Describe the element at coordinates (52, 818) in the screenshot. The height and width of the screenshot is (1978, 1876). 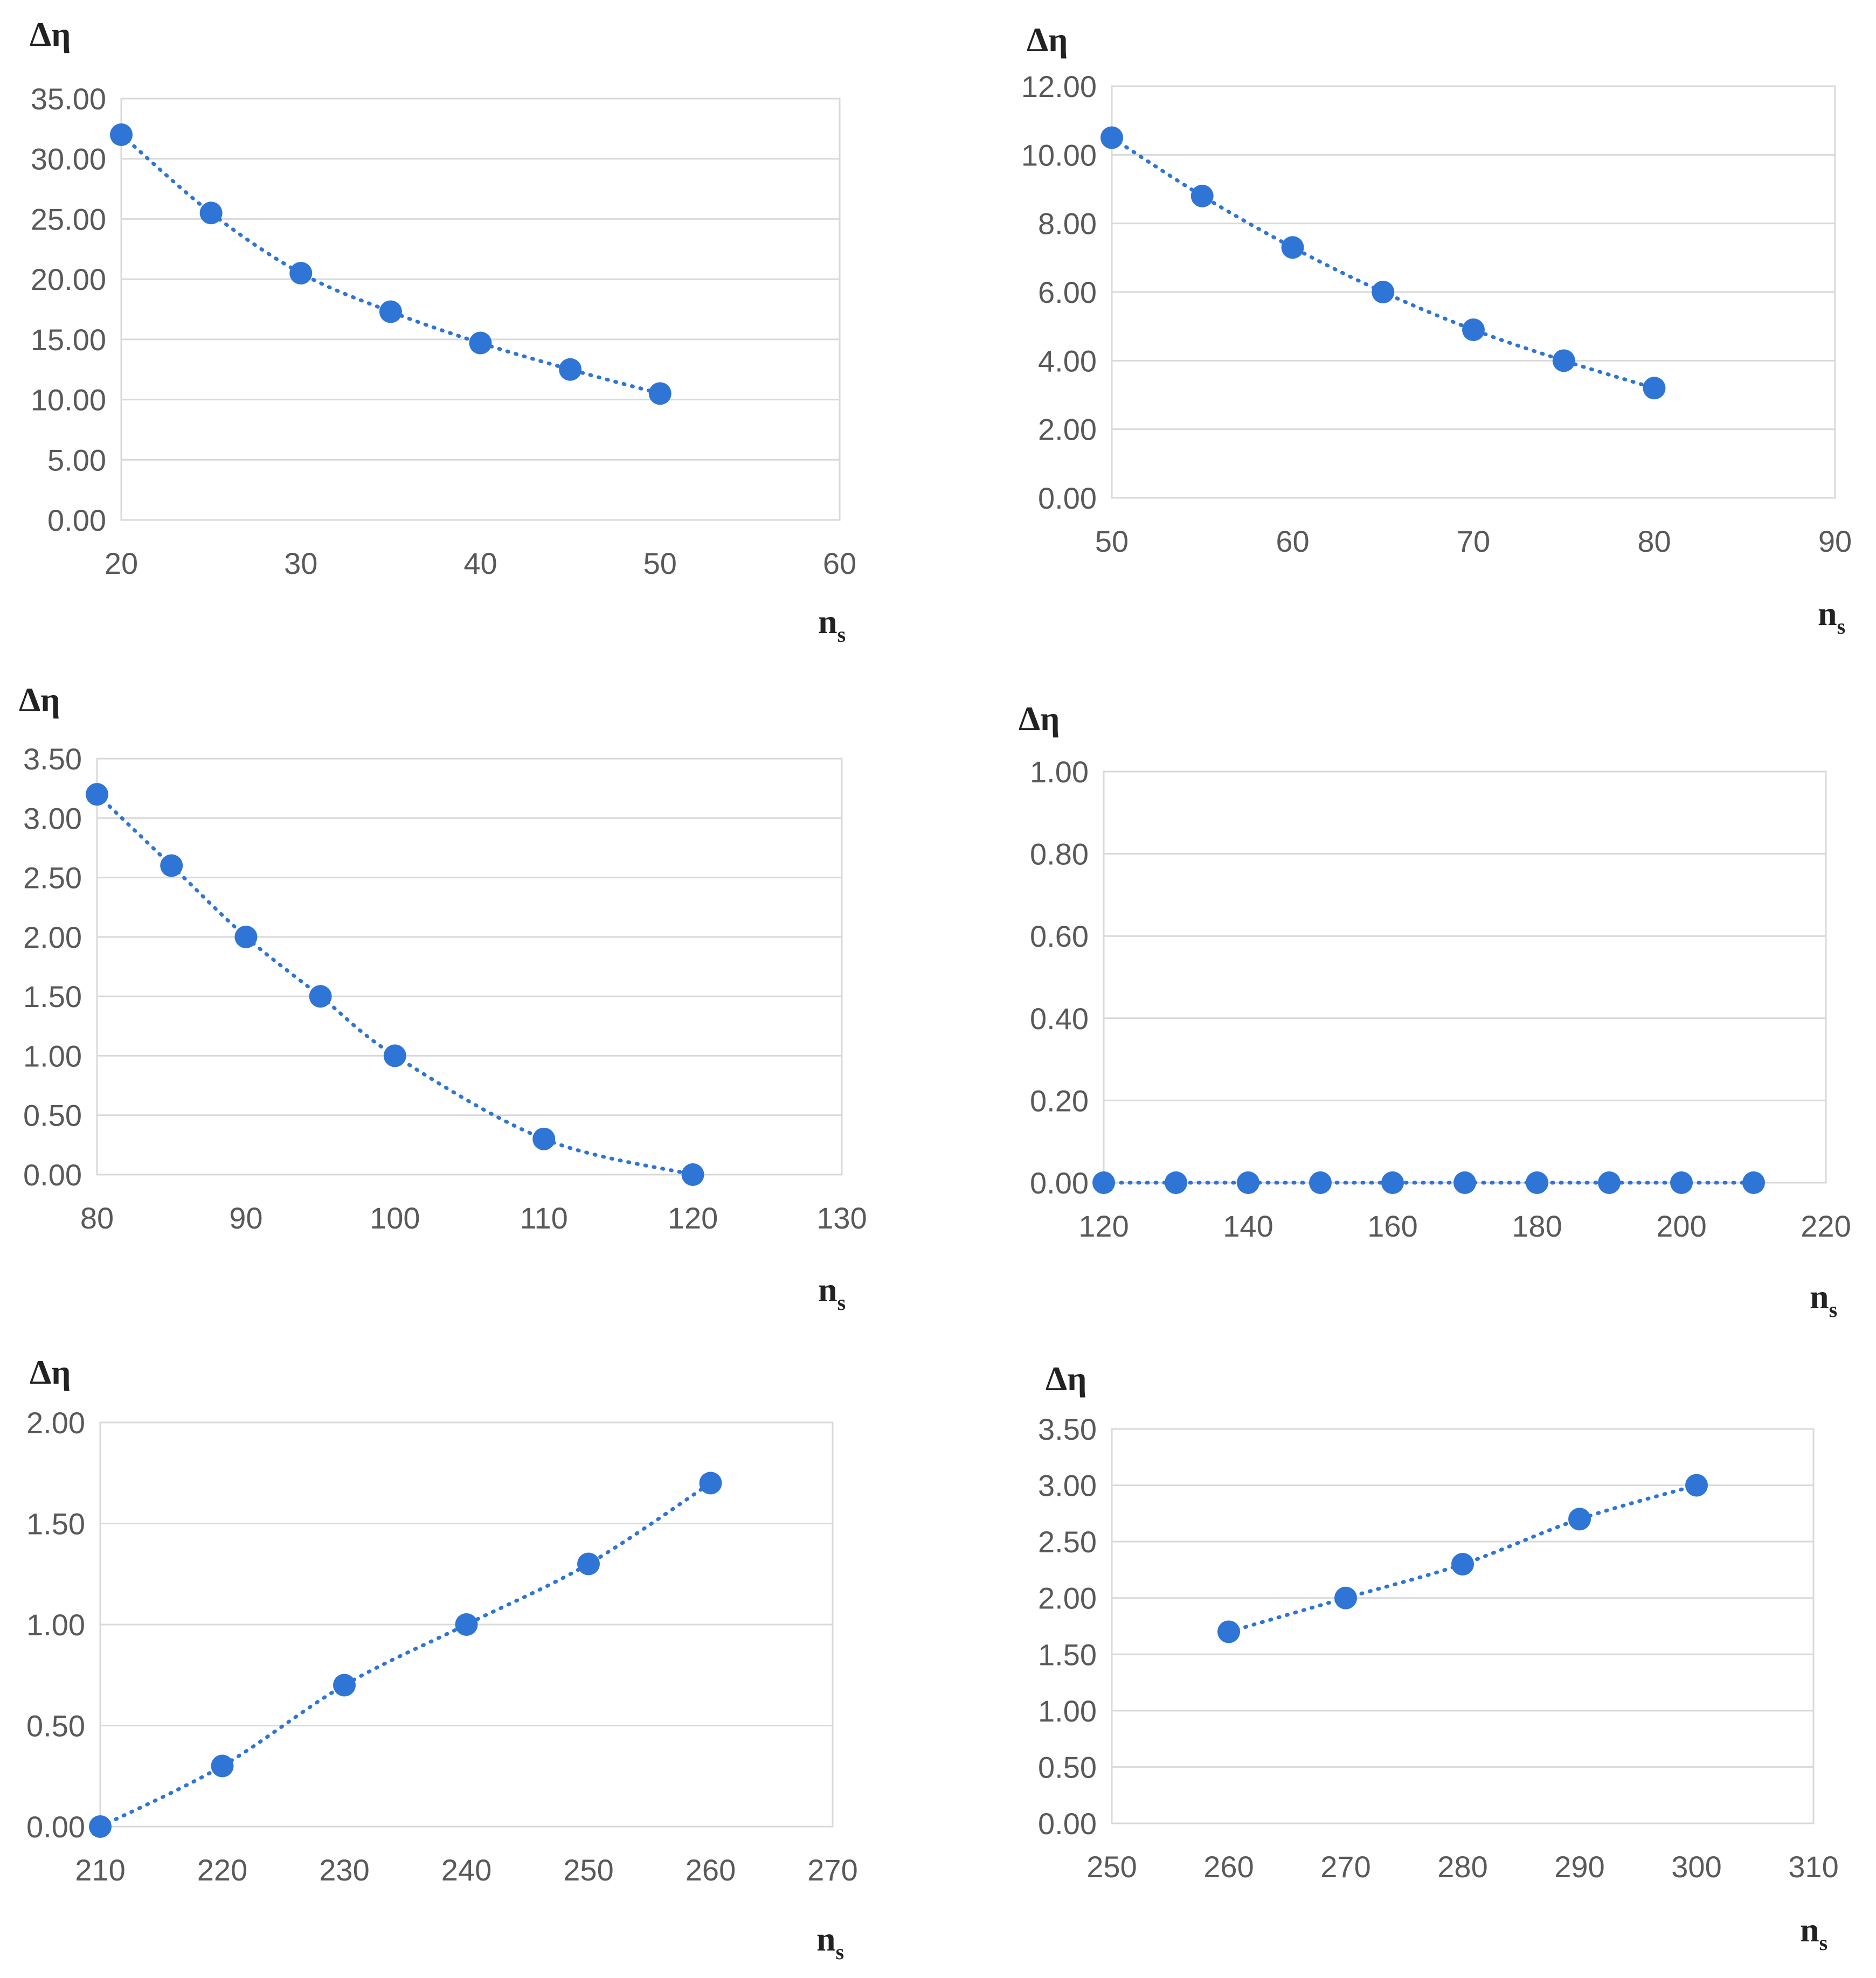
I see `chart-3-ytick-label: 3.00` at that location.